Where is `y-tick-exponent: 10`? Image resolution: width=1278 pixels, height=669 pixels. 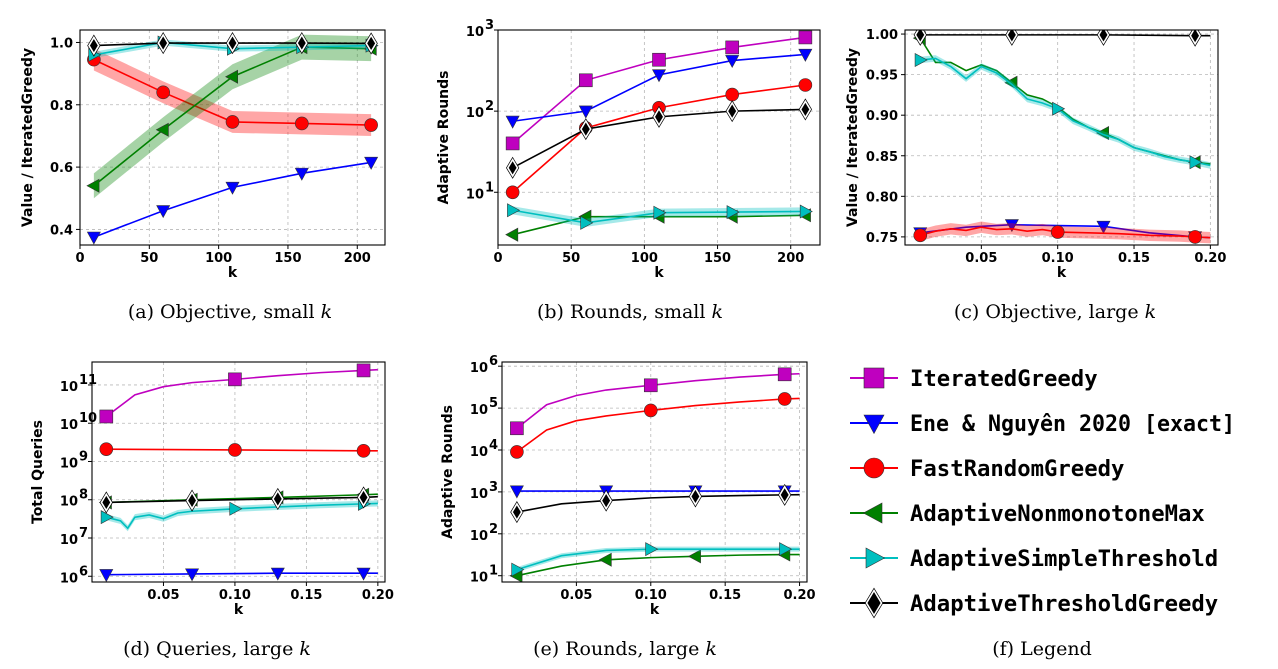 y-tick-exponent: 10 is located at coordinates (88, 418).